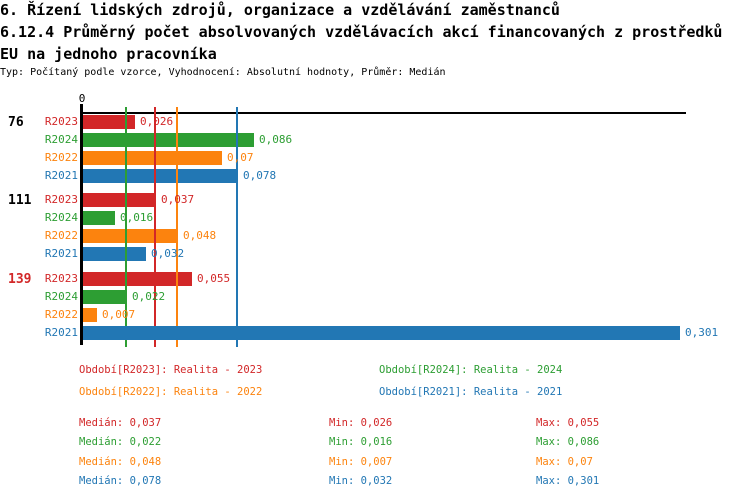 This screenshot has height=498, width=750. Describe the element at coordinates (361, 442) in the screenshot. I see `stat-min-R2024: Min: 0,016` at that location.